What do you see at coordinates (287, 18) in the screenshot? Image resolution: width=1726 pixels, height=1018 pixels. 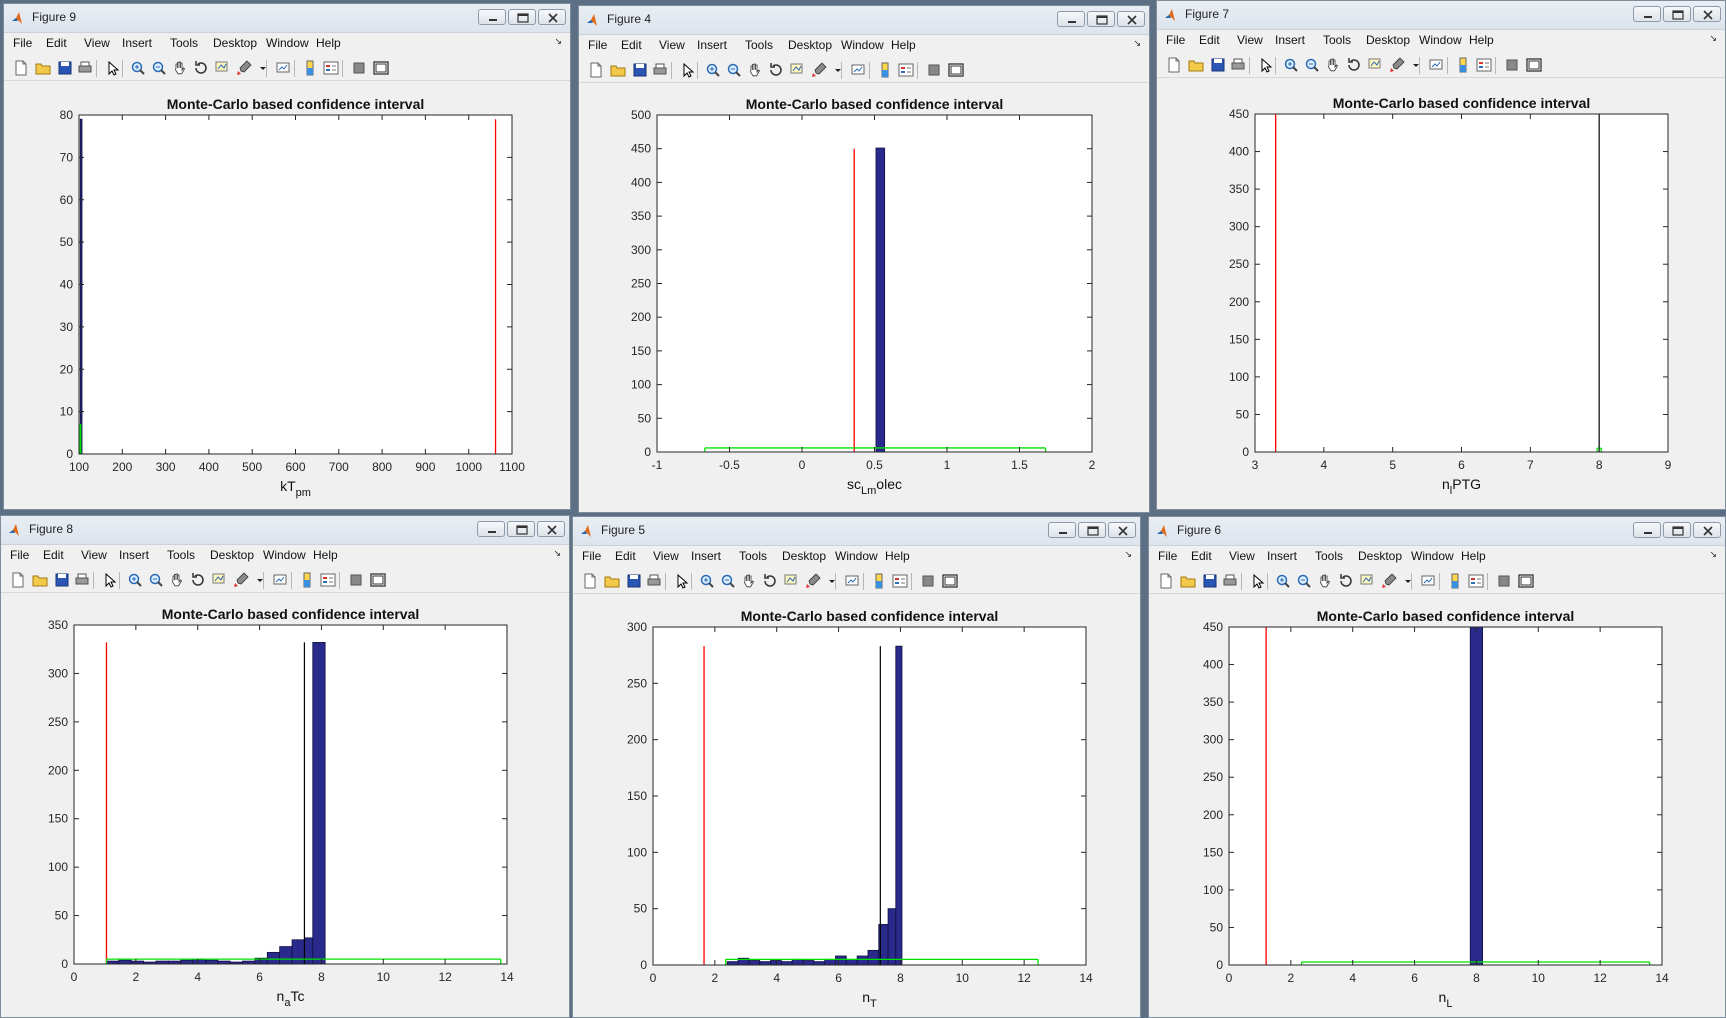 I see `window-titlebar: Figure 9` at bounding box center [287, 18].